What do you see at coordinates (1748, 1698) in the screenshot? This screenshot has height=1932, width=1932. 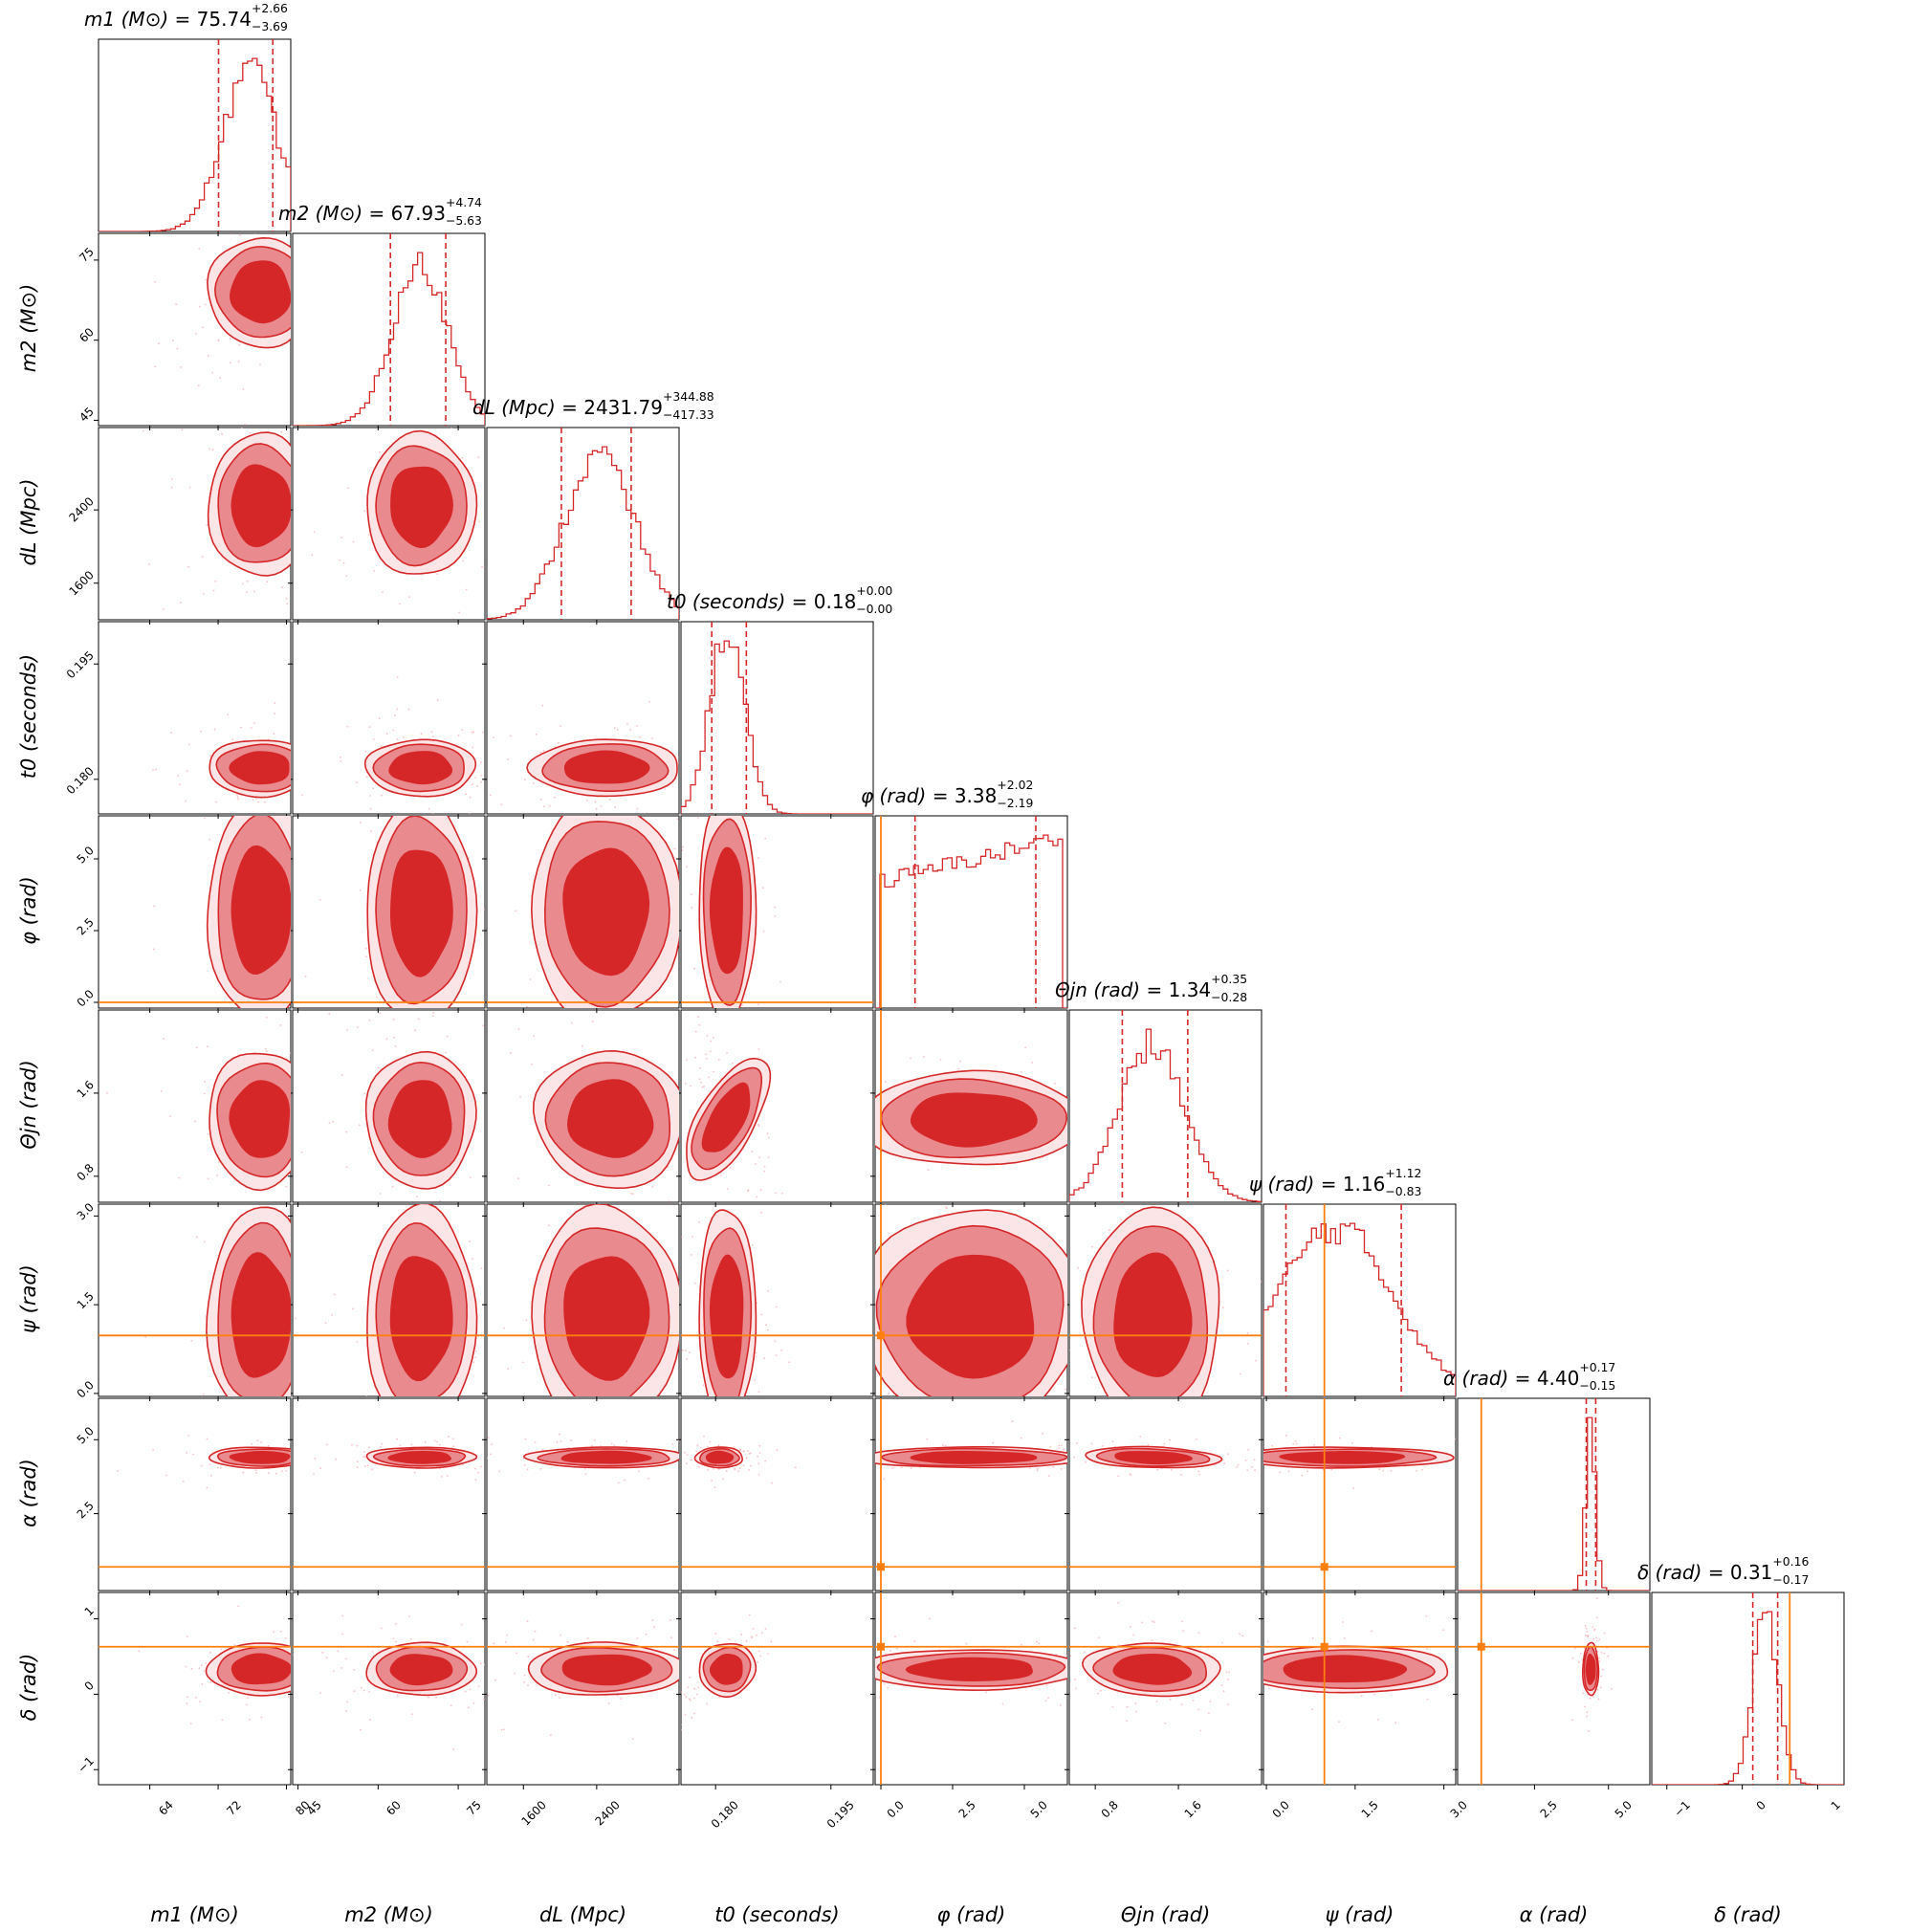 I see `histogram-steps` at bounding box center [1748, 1698].